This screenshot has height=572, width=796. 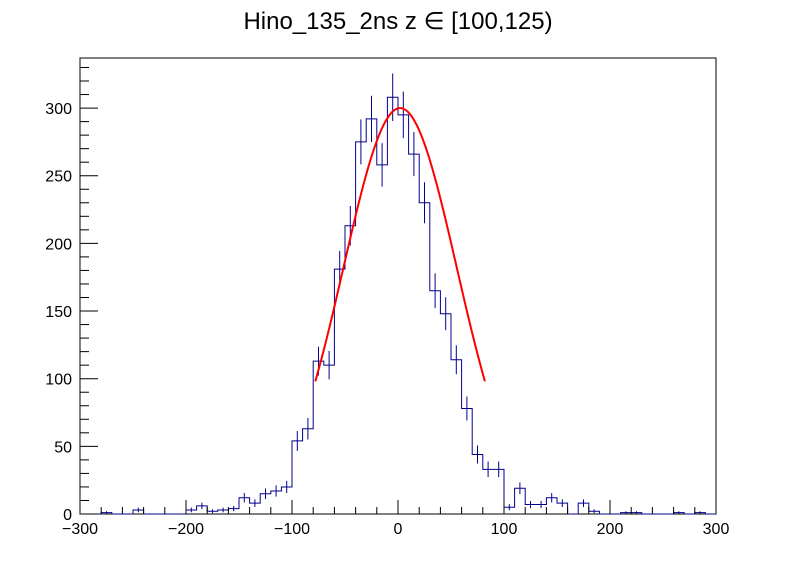 I want to click on x-tick-label: 300, so click(x=716, y=529).